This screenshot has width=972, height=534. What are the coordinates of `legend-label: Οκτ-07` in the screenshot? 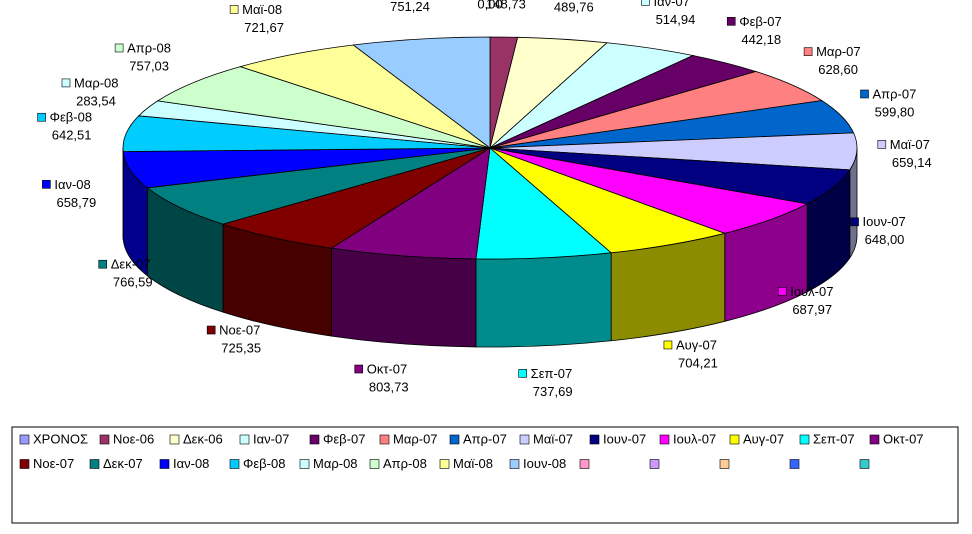 It's located at (903, 438).